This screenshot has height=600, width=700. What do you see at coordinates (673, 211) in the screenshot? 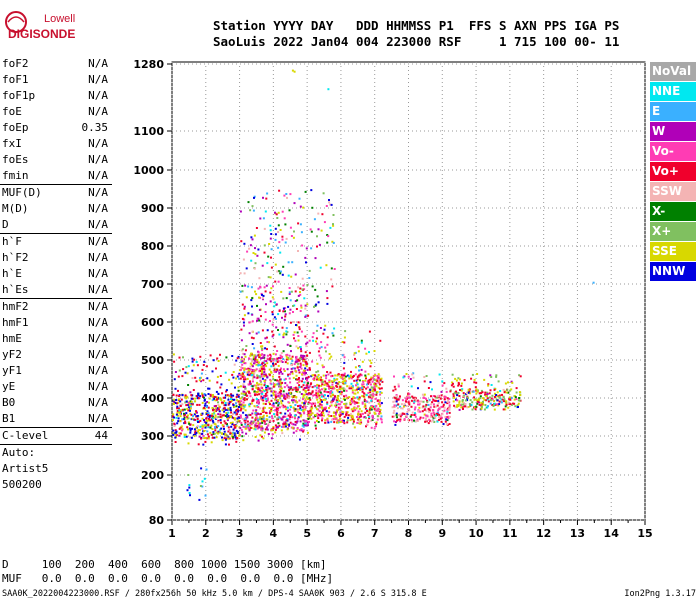
I see `legend-item-x-: X-` at bounding box center [673, 211].